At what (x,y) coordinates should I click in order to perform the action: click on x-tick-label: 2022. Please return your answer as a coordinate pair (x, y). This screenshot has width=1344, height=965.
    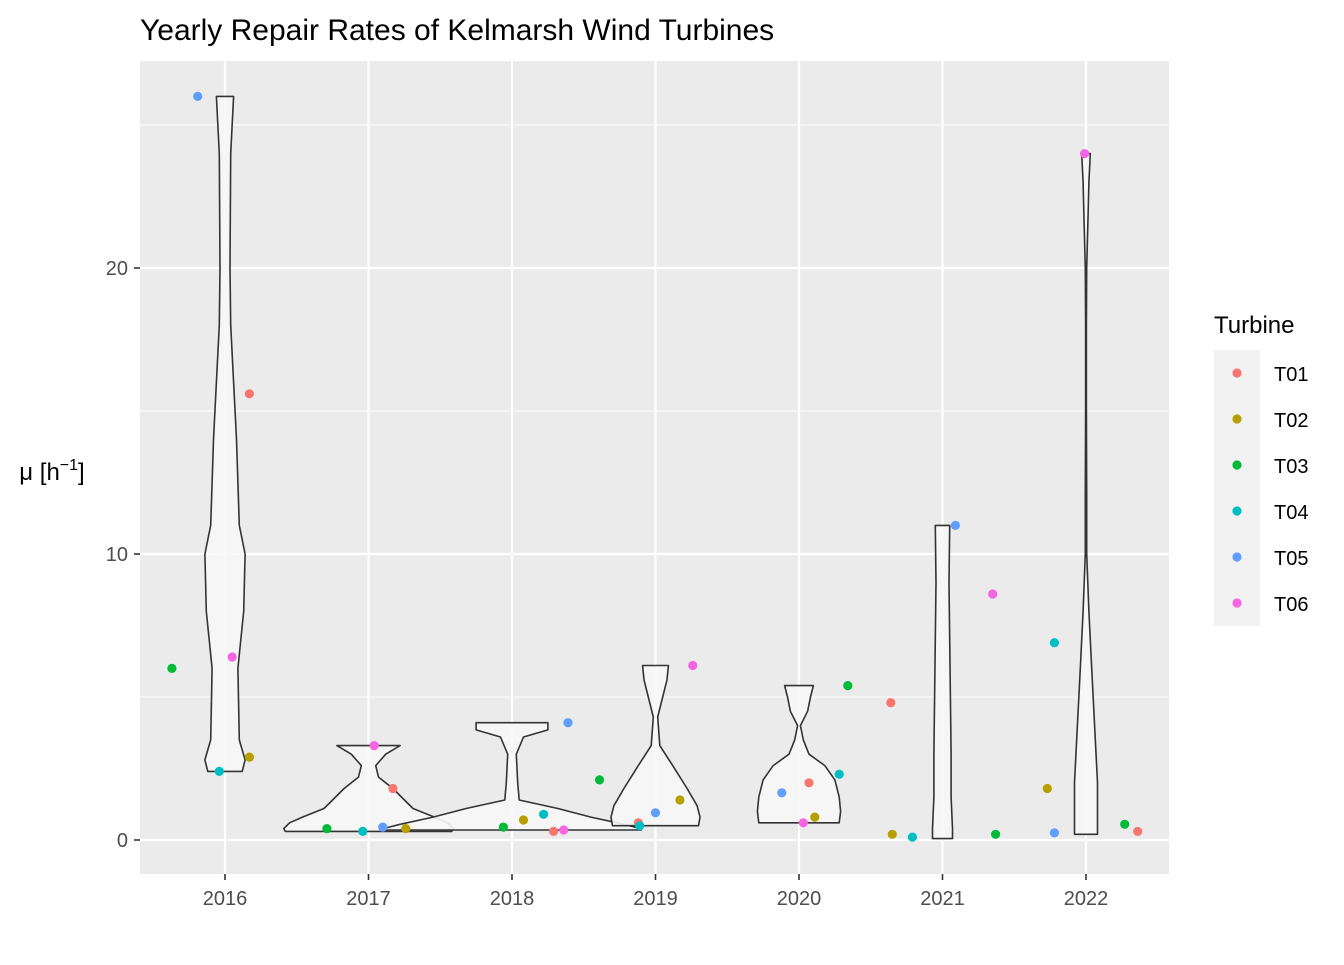
    Looking at the image, I should click on (1086, 899).